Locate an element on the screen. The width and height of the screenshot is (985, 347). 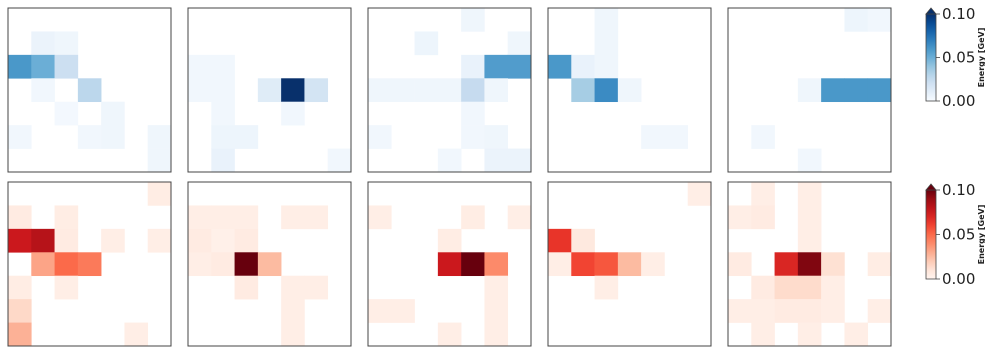
colorbar-label: Energy [GeV] is located at coordinates (981, 235).